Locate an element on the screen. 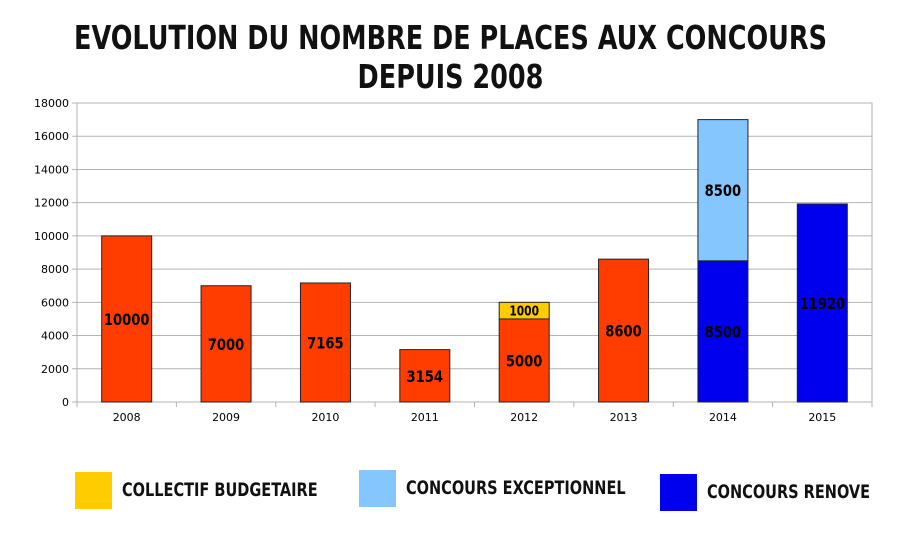  y-tick-label: 16000 is located at coordinates (51, 136).